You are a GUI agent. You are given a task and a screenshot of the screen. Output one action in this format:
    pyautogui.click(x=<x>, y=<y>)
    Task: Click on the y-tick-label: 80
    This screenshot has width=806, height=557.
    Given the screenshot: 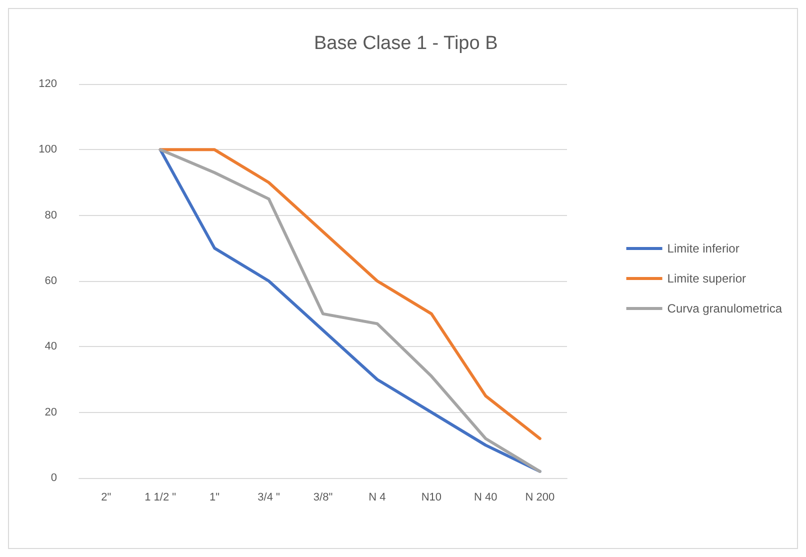 What is the action you would take?
    pyautogui.click(x=50, y=215)
    